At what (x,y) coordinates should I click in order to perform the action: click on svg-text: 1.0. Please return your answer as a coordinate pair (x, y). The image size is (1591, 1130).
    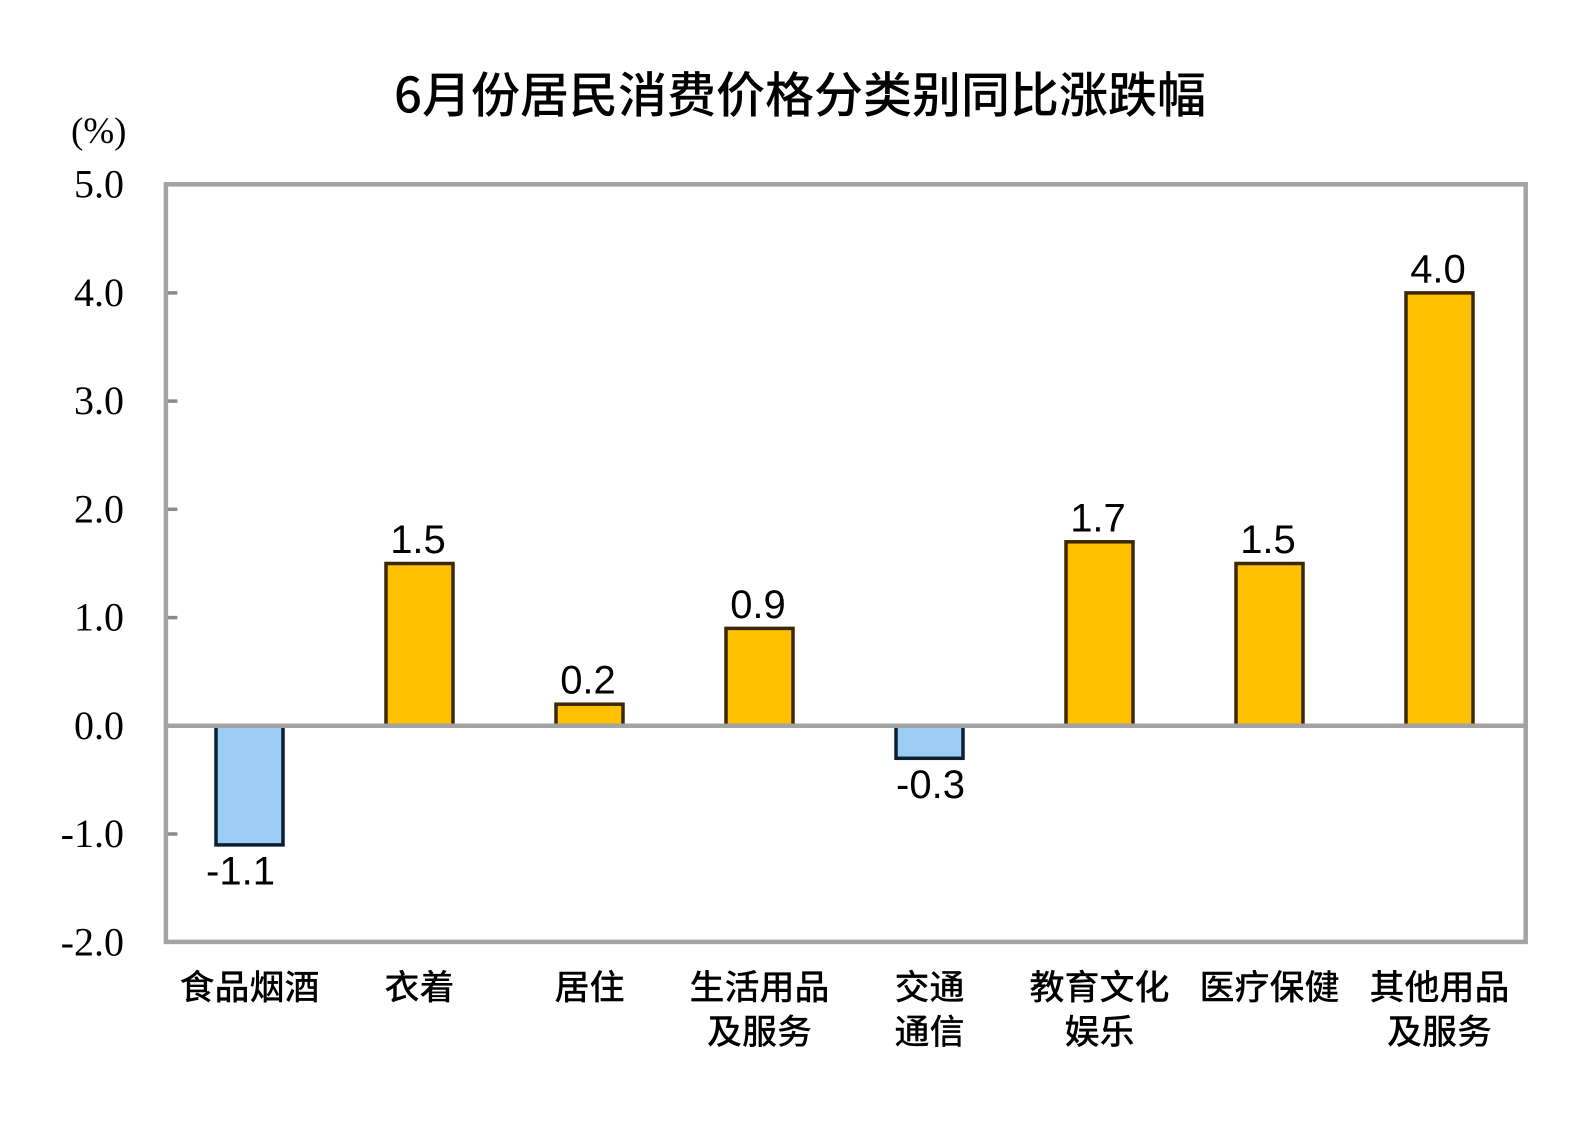
    Looking at the image, I should click on (99, 617).